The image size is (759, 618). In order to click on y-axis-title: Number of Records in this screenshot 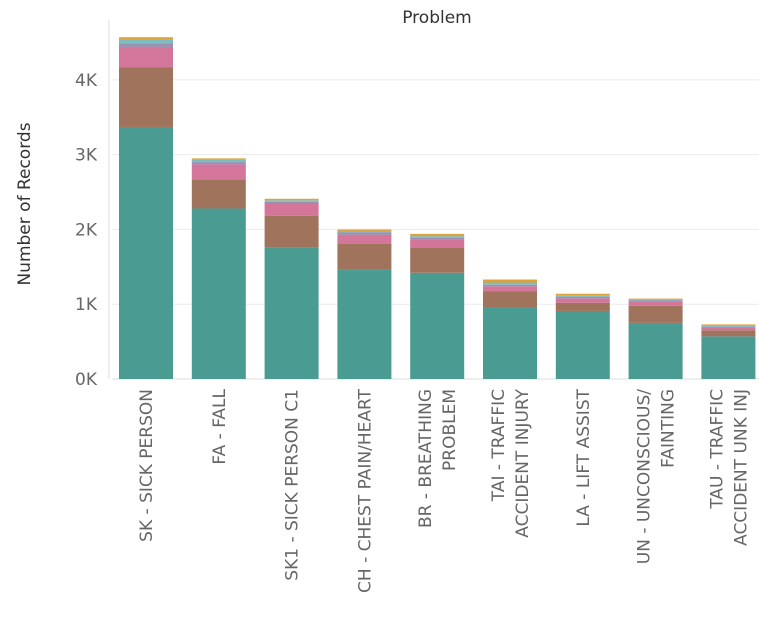, I will do `click(25, 203)`.